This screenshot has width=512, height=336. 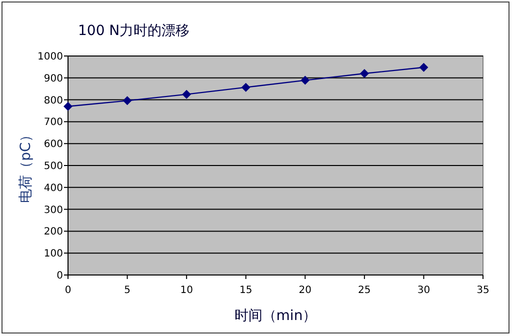 What do you see at coordinates (364, 290) in the screenshot?
I see `x-tick-label: 25` at bounding box center [364, 290].